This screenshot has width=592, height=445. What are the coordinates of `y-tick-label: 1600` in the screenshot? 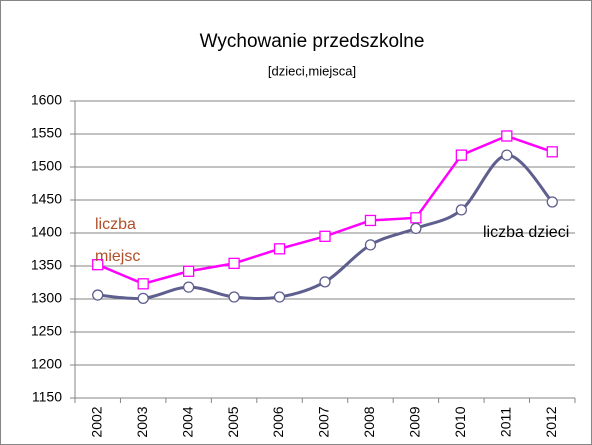 It's located at (46, 100).